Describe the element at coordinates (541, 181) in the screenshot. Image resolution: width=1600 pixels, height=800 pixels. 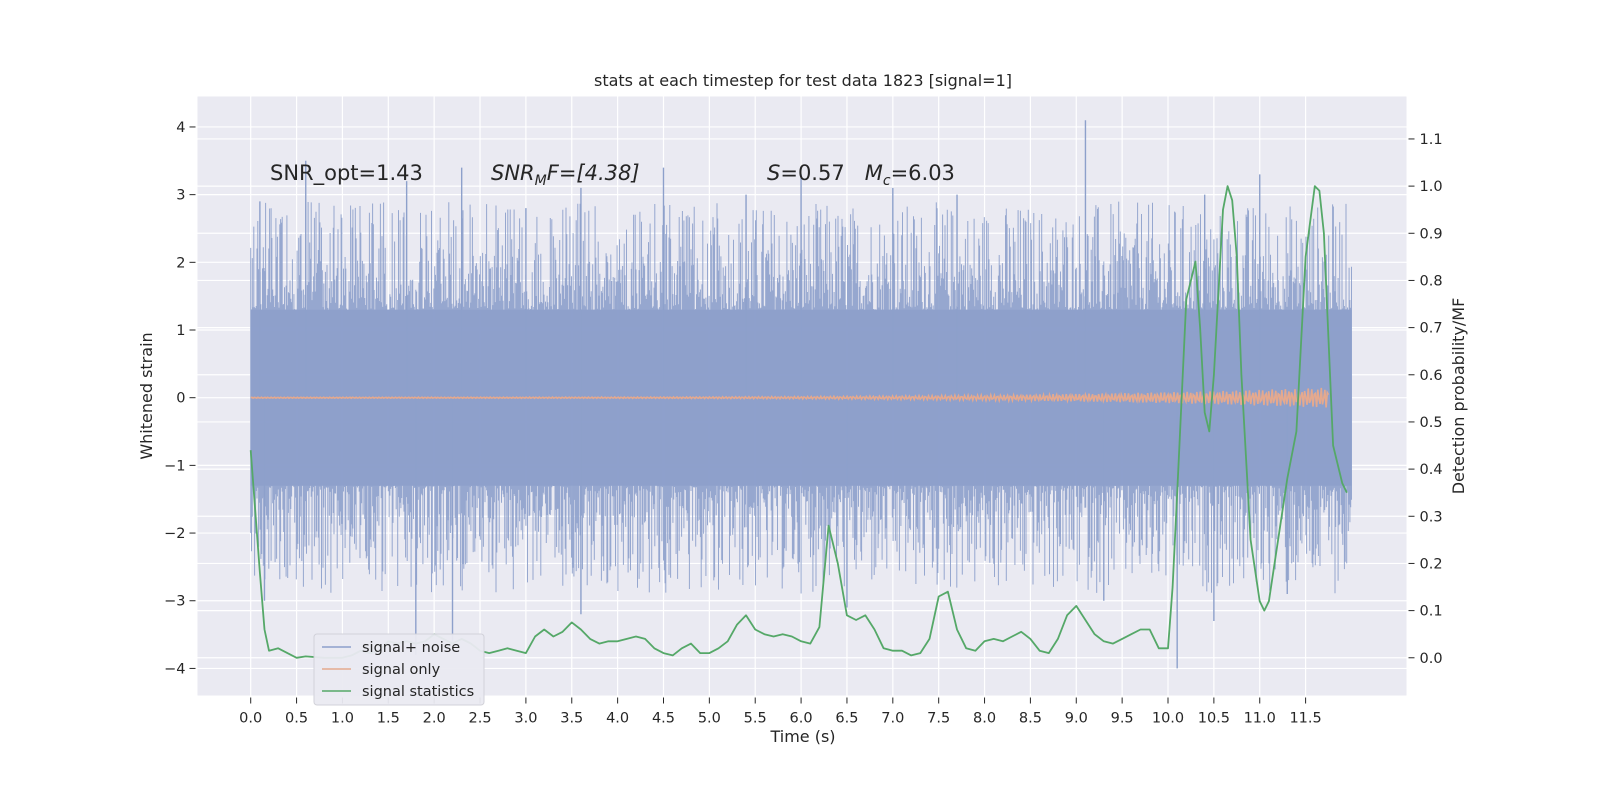
I see `annotation-snr-mf-sub: M` at that location.